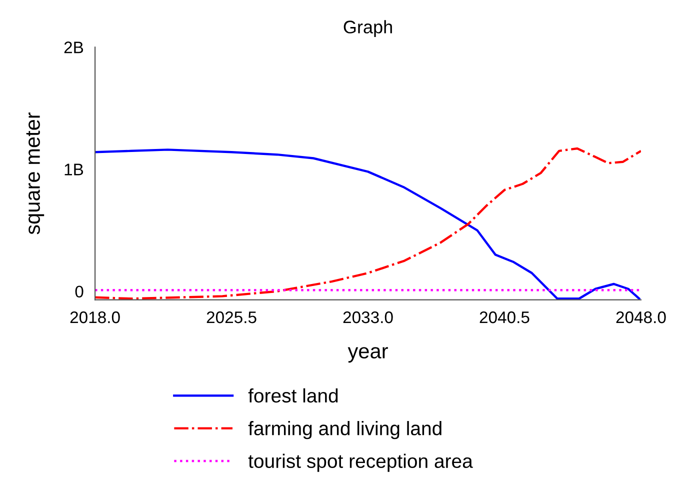  What do you see at coordinates (505, 317) in the screenshot?
I see `x-tick-label: 2040.5` at bounding box center [505, 317].